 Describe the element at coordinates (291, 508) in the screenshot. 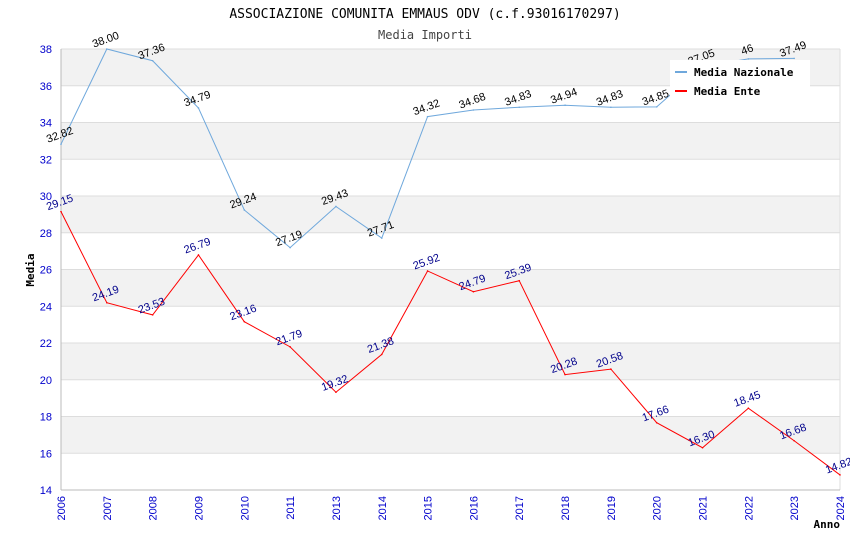

I see `x-tick-label: 2011` at that location.